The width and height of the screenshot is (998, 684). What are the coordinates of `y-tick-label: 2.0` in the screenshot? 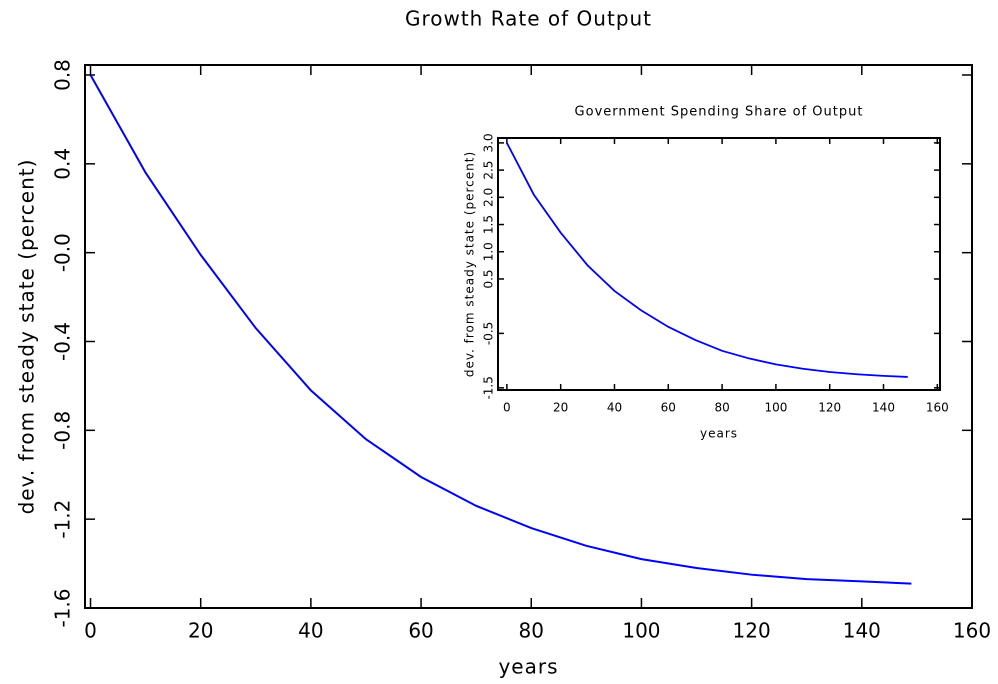 It's located at (489, 197).